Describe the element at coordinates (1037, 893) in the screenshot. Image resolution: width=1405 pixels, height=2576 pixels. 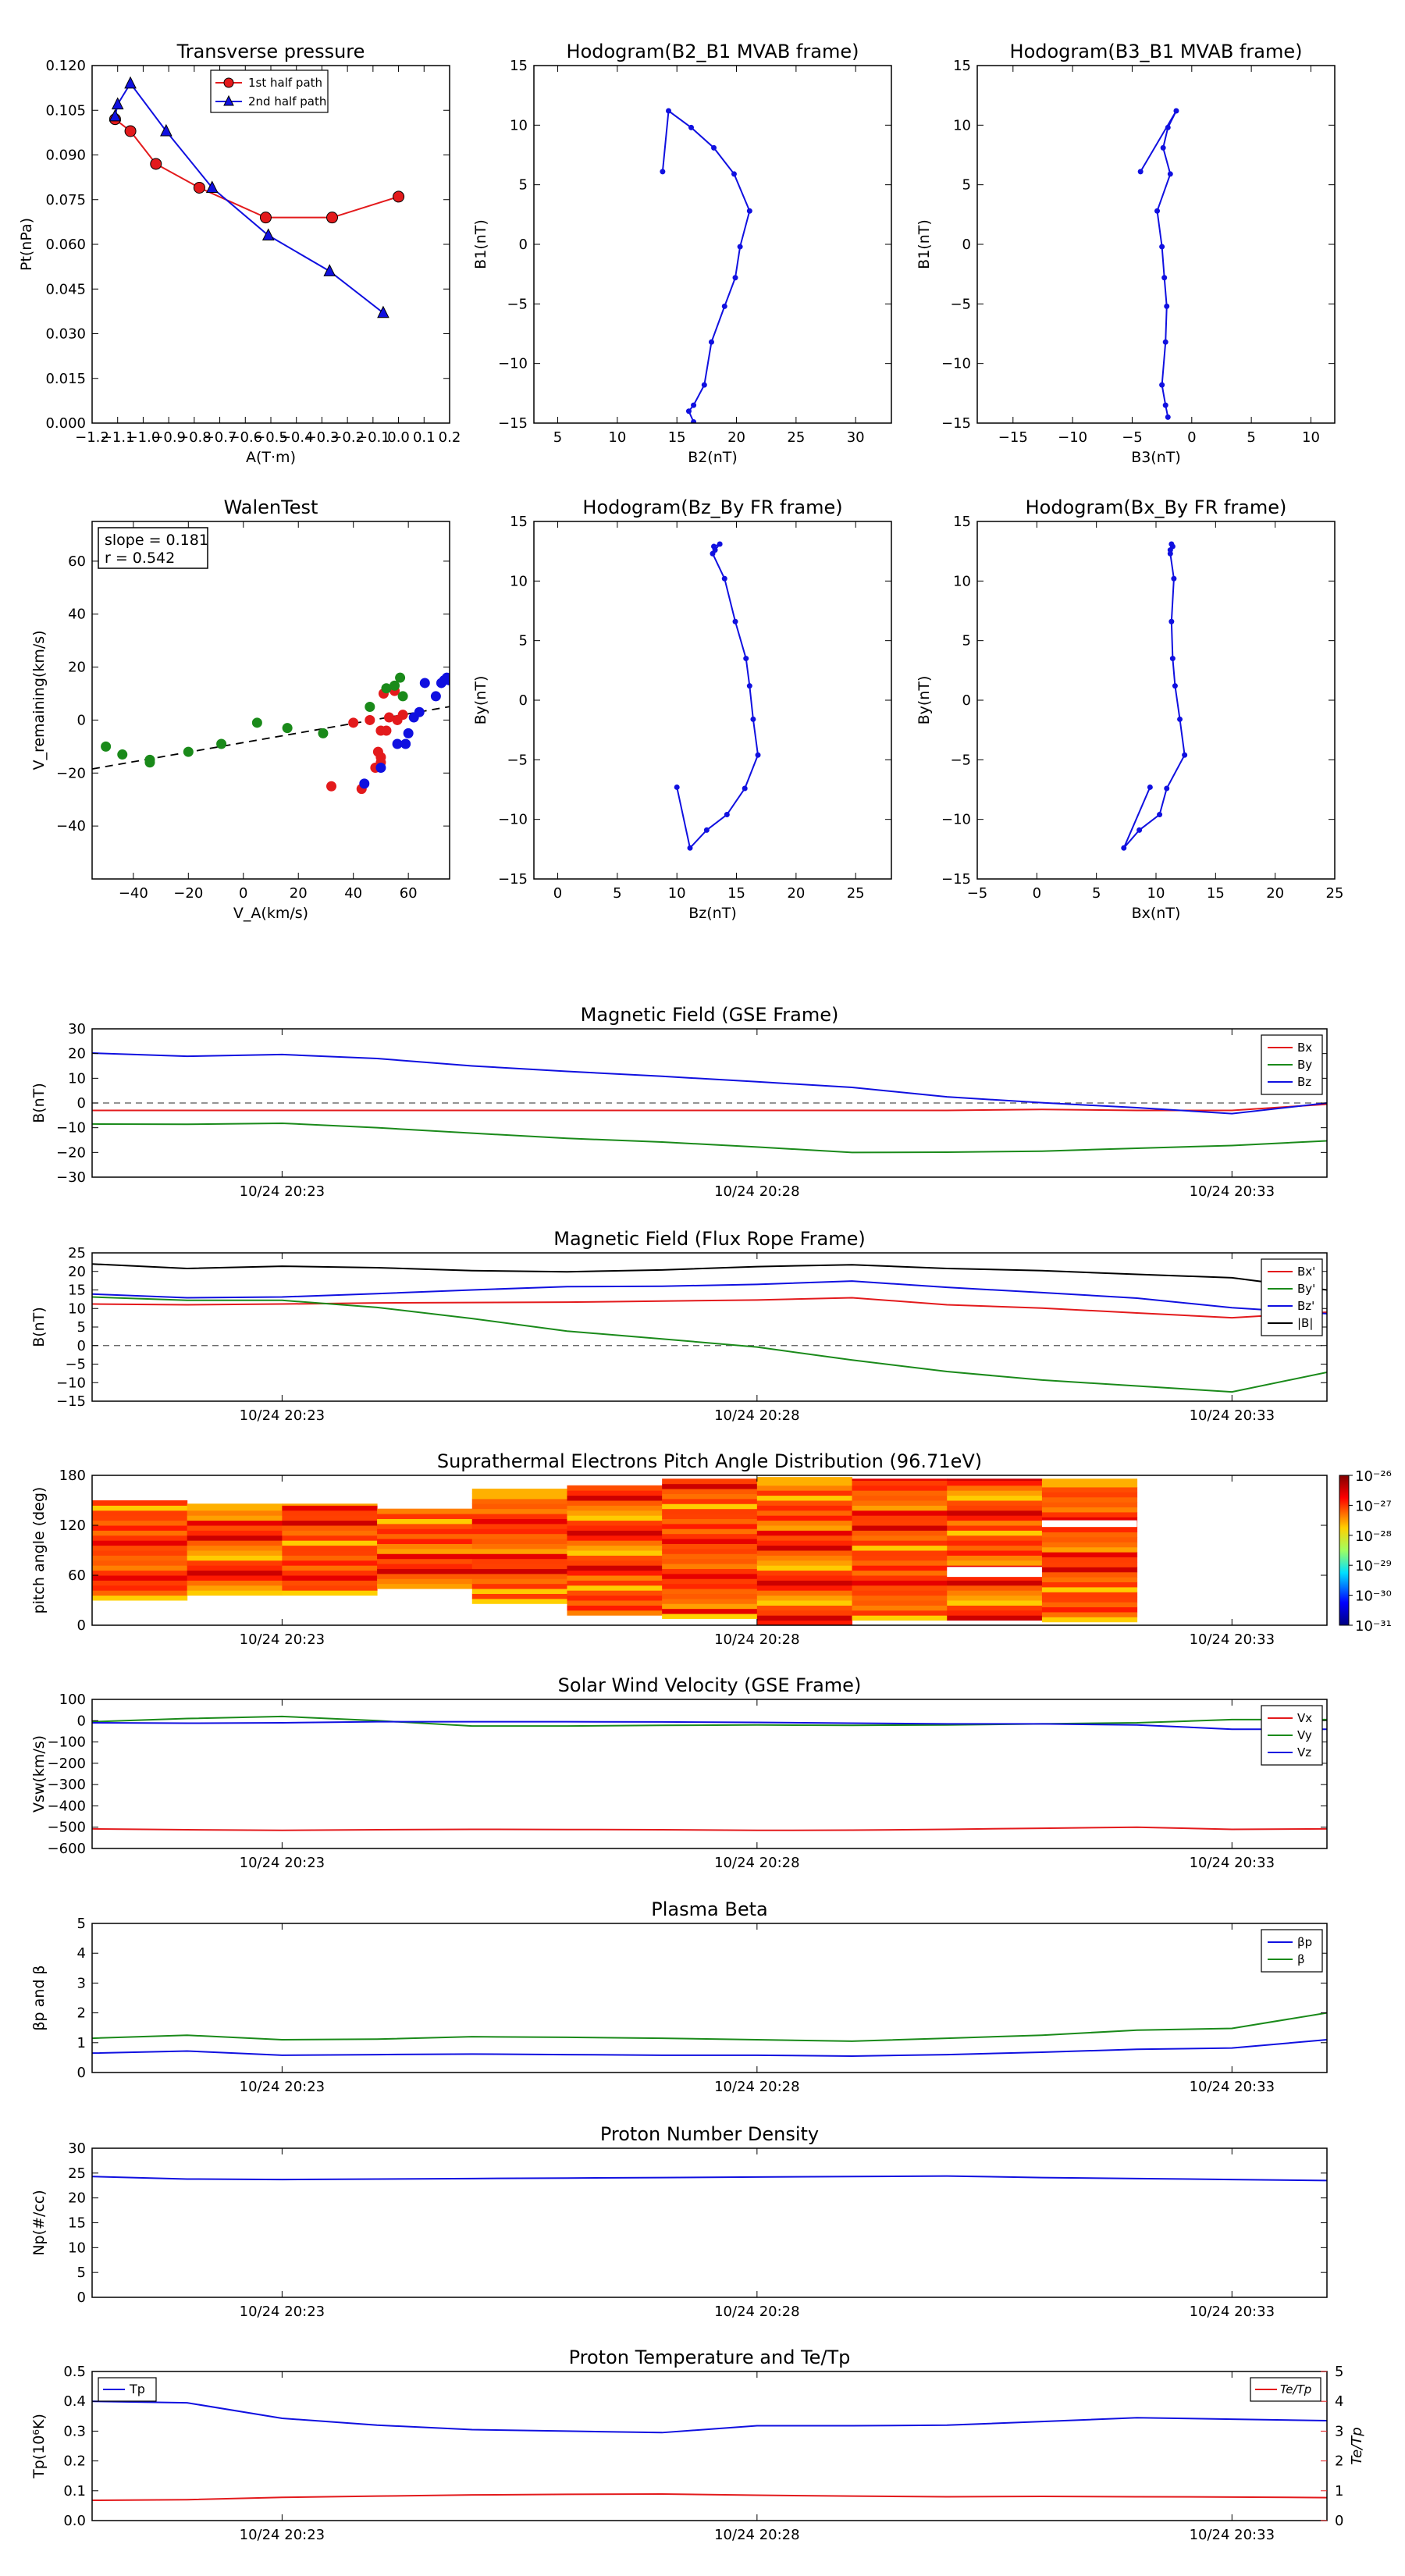
I see `x-tick-label: 0` at that location.